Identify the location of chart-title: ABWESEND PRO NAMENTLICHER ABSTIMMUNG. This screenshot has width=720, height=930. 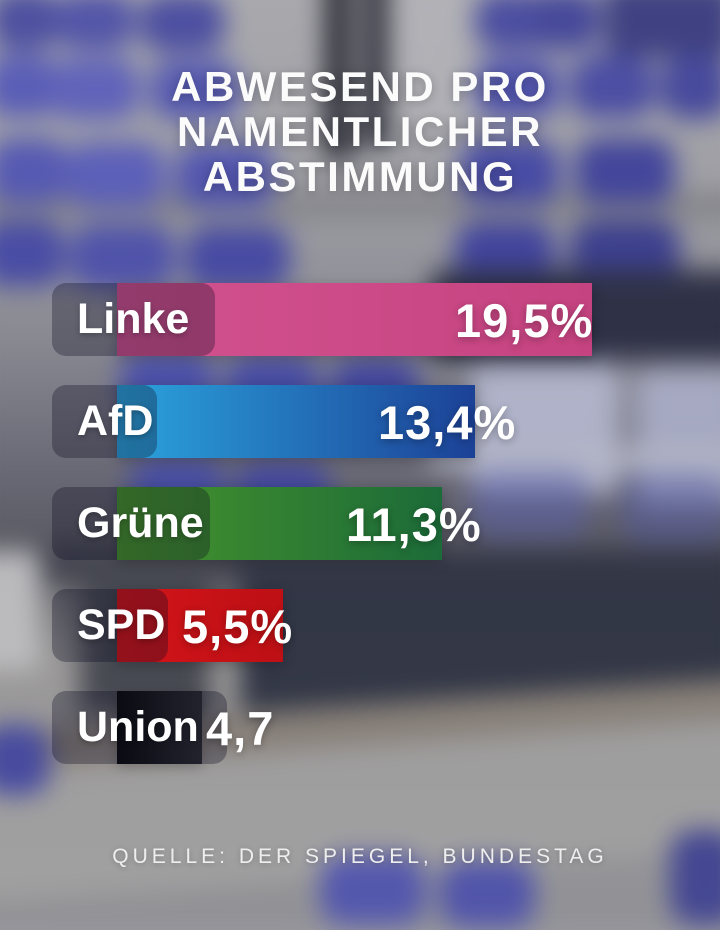
(360, 131).